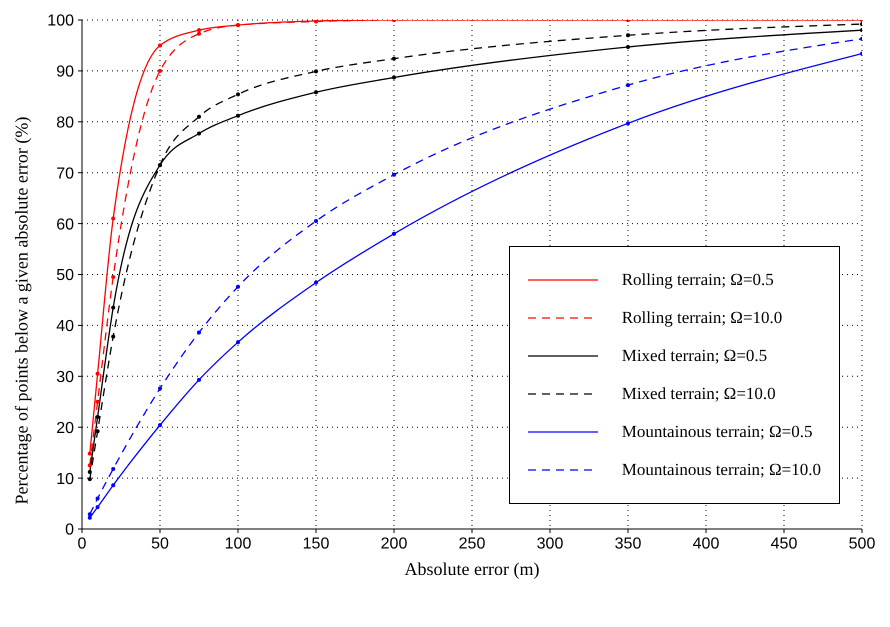 This screenshot has width=890, height=627. What do you see at coordinates (316, 543) in the screenshot?
I see `x-tick-label: 150` at bounding box center [316, 543].